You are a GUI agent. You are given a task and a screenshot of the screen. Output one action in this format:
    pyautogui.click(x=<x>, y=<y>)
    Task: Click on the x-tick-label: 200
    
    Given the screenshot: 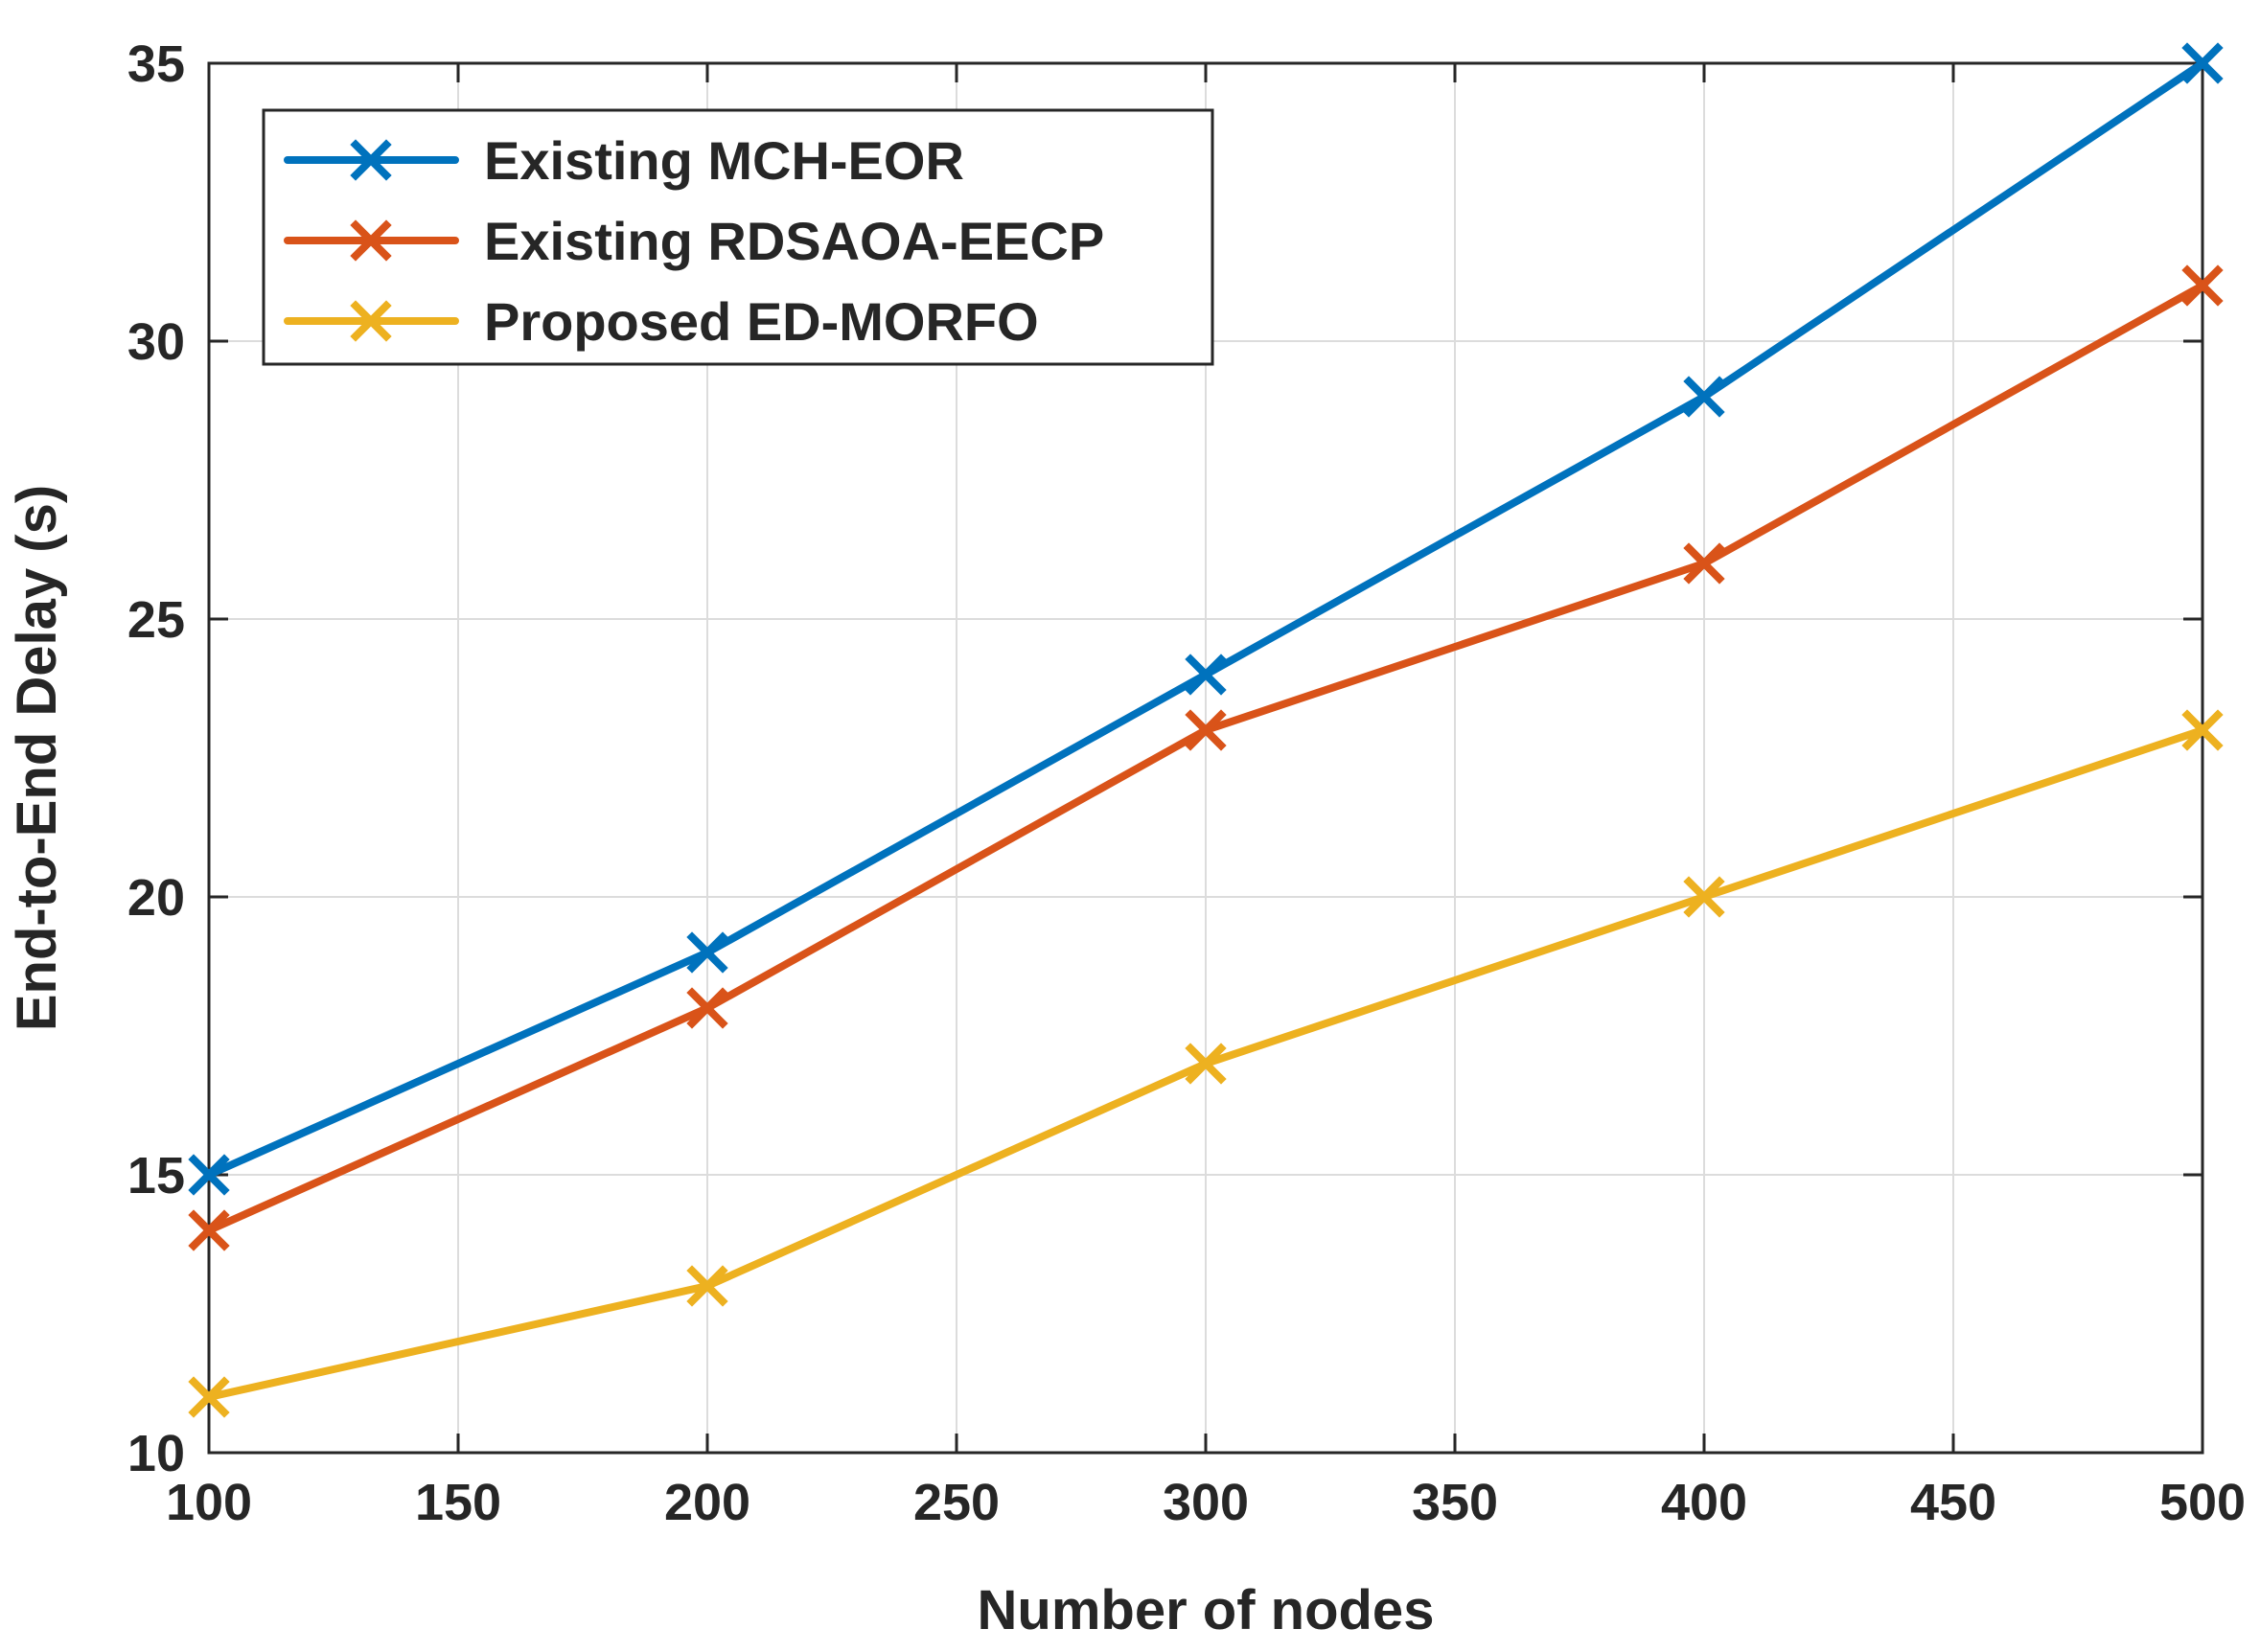 What is the action you would take?
    pyautogui.click(x=707, y=1502)
    